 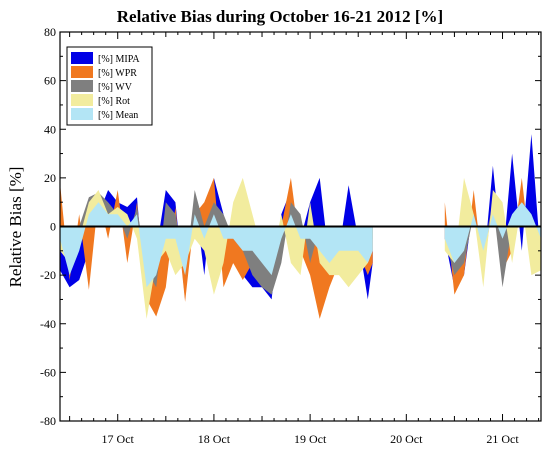 I want to click on x-tick-label-5: 21 Oct, so click(x=502, y=439).